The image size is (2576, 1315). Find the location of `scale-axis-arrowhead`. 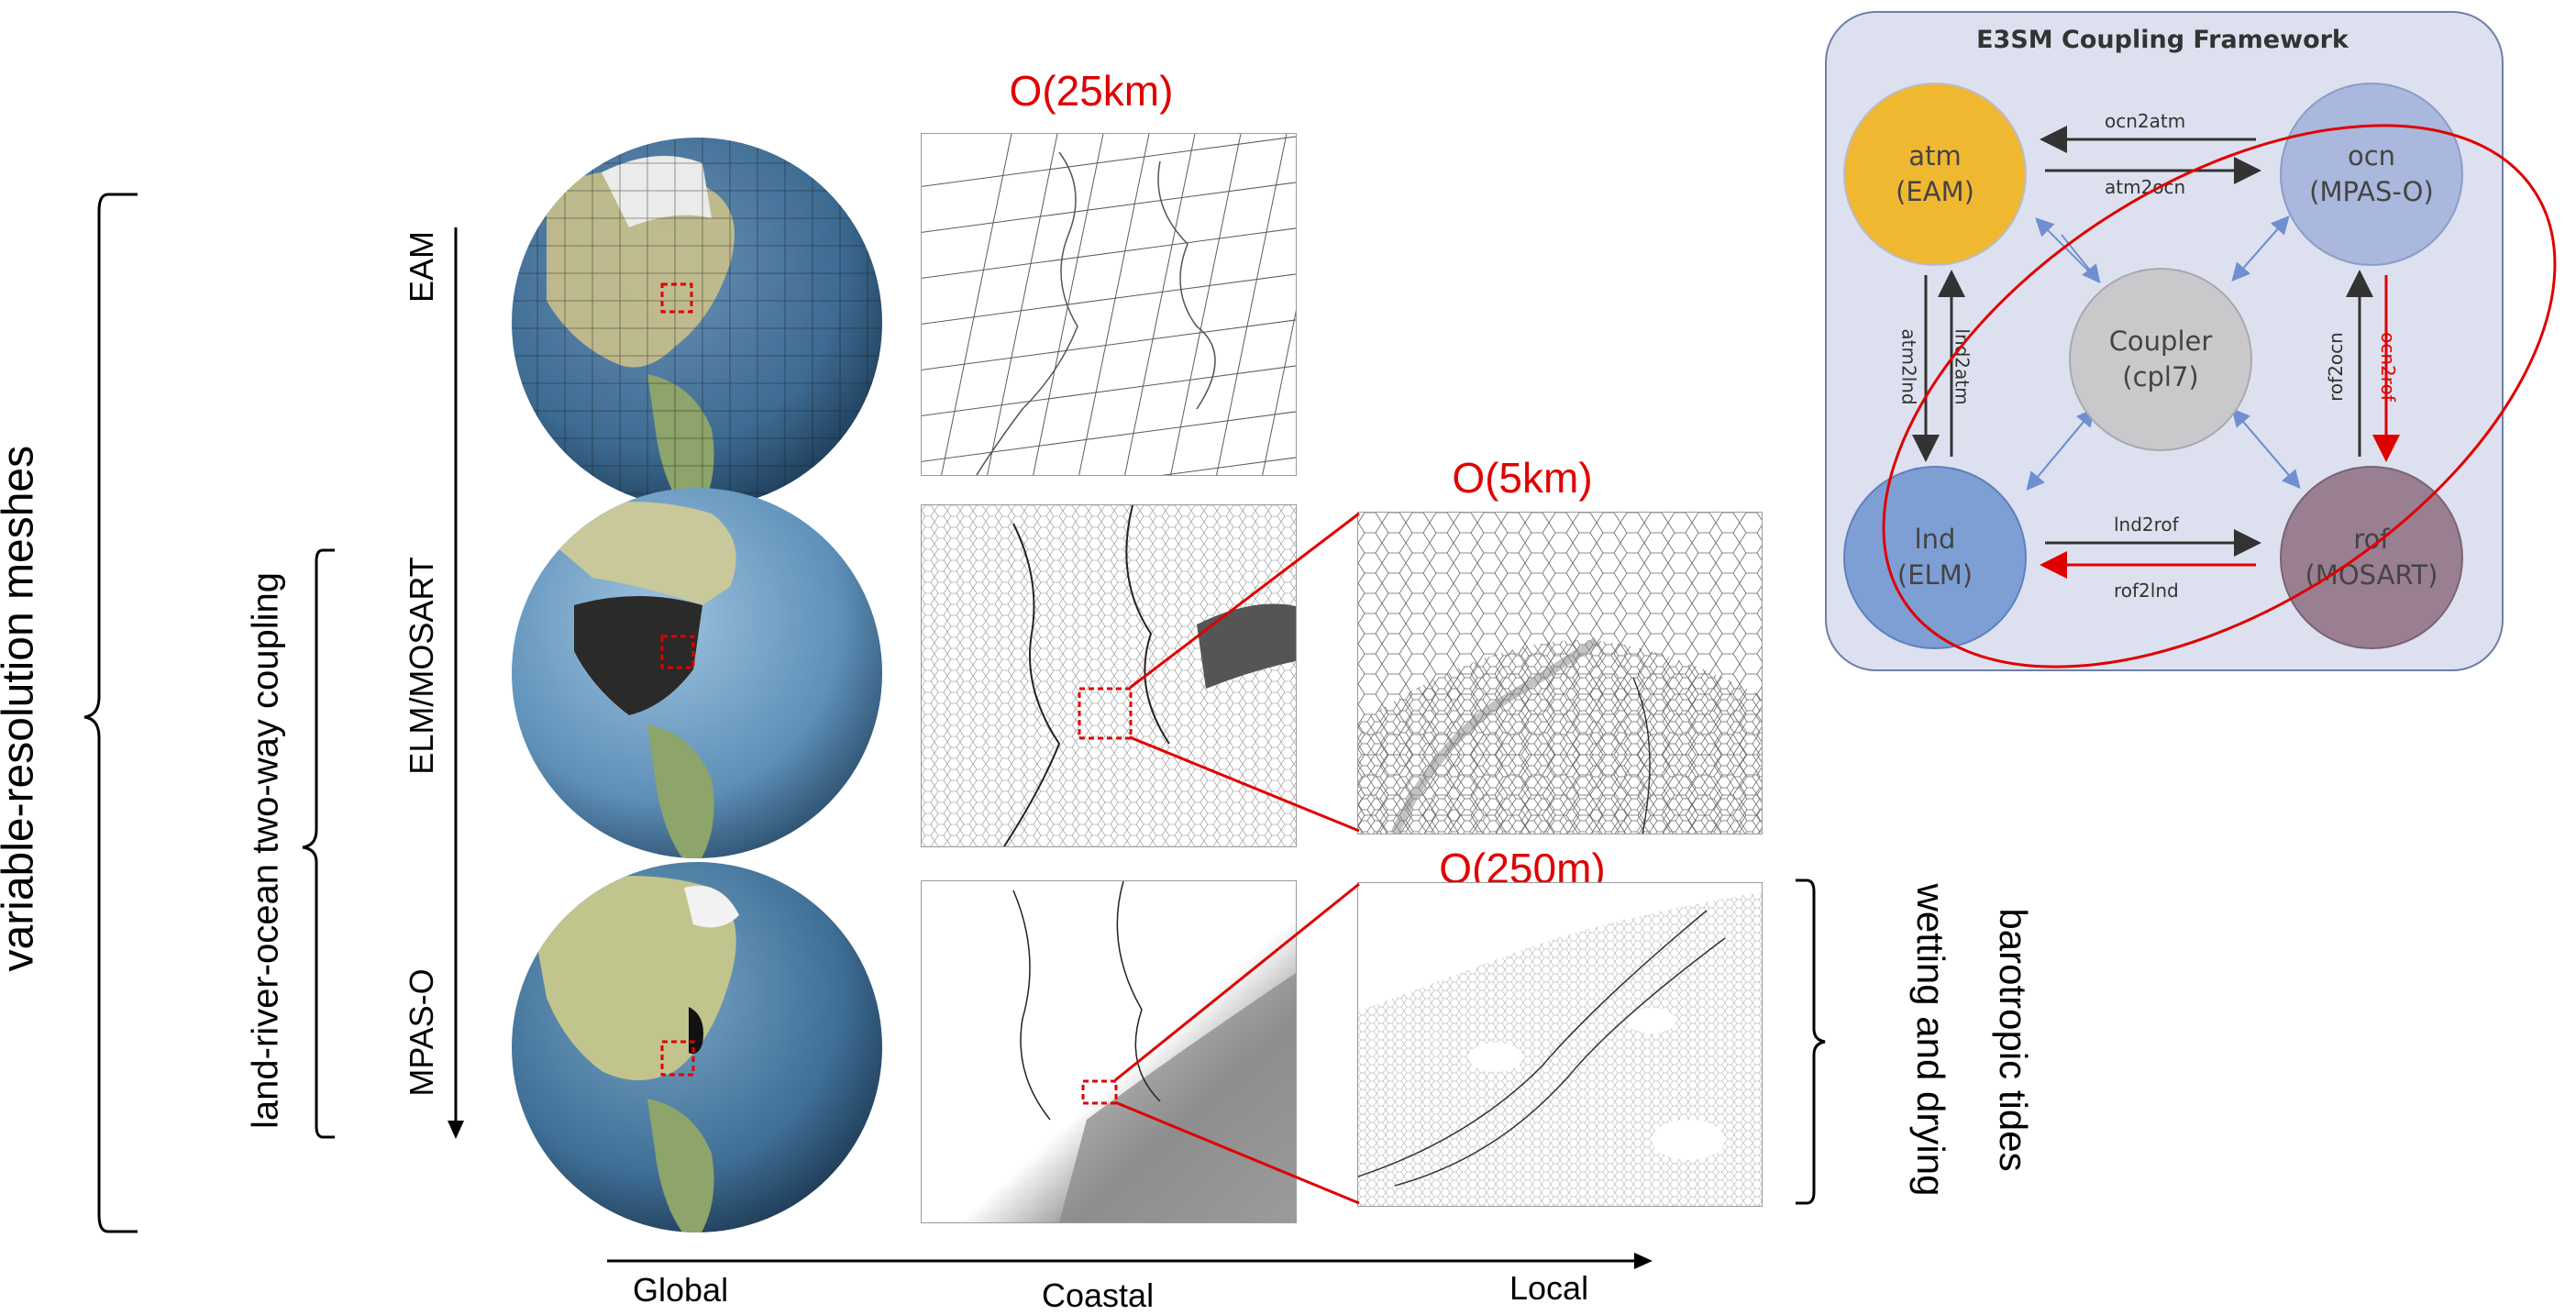

scale-axis-arrowhead is located at coordinates (1643, 1261).